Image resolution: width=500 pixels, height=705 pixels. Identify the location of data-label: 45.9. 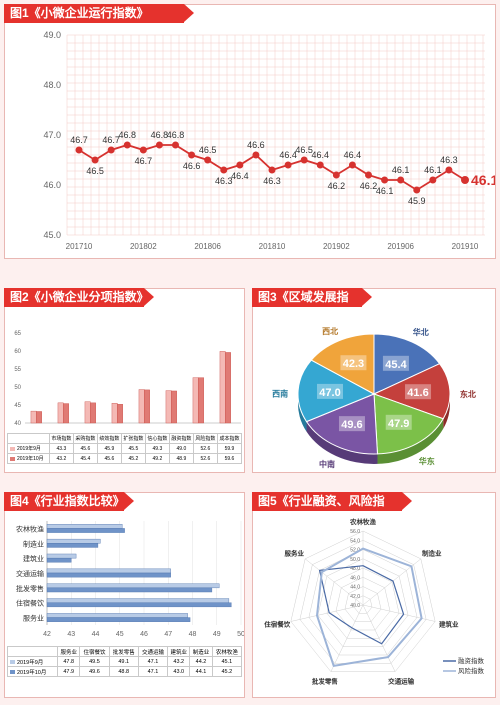
(417, 201).